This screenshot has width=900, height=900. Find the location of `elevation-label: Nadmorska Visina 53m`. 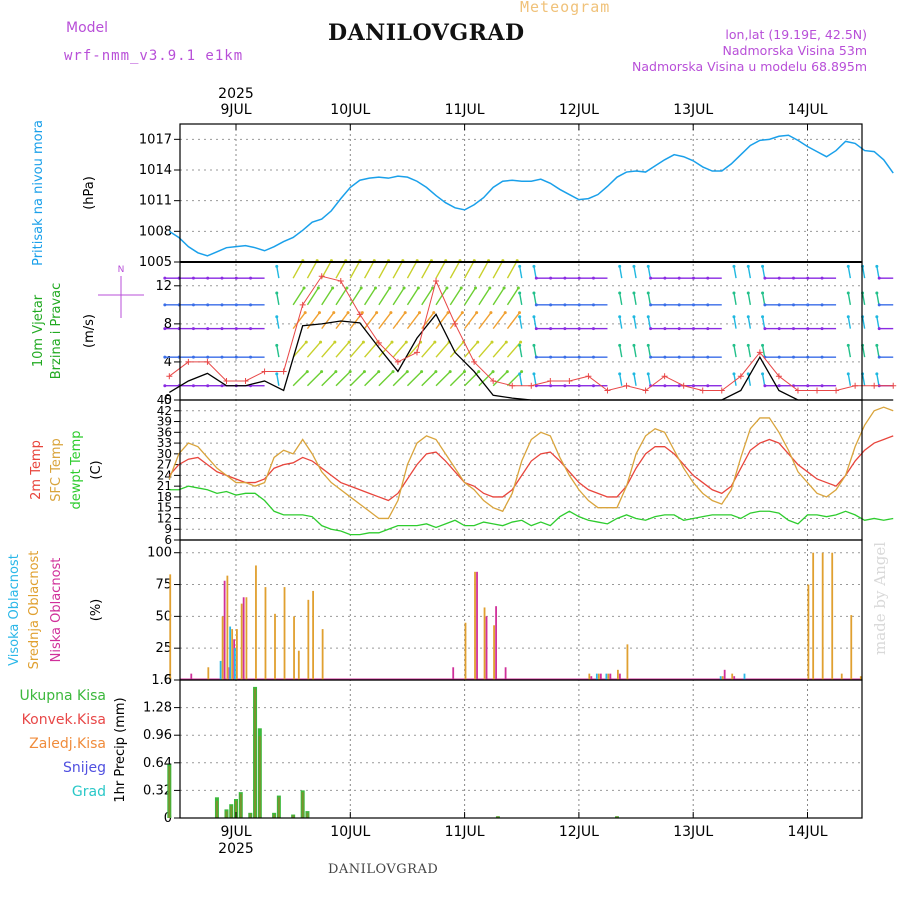

elevation-label: Nadmorska Visina 53m is located at coordinates (794, 50).